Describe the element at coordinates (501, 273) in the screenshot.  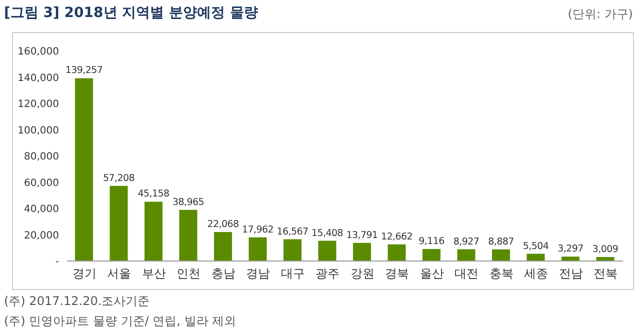
I see `x-tick-label: 충북` at that location.